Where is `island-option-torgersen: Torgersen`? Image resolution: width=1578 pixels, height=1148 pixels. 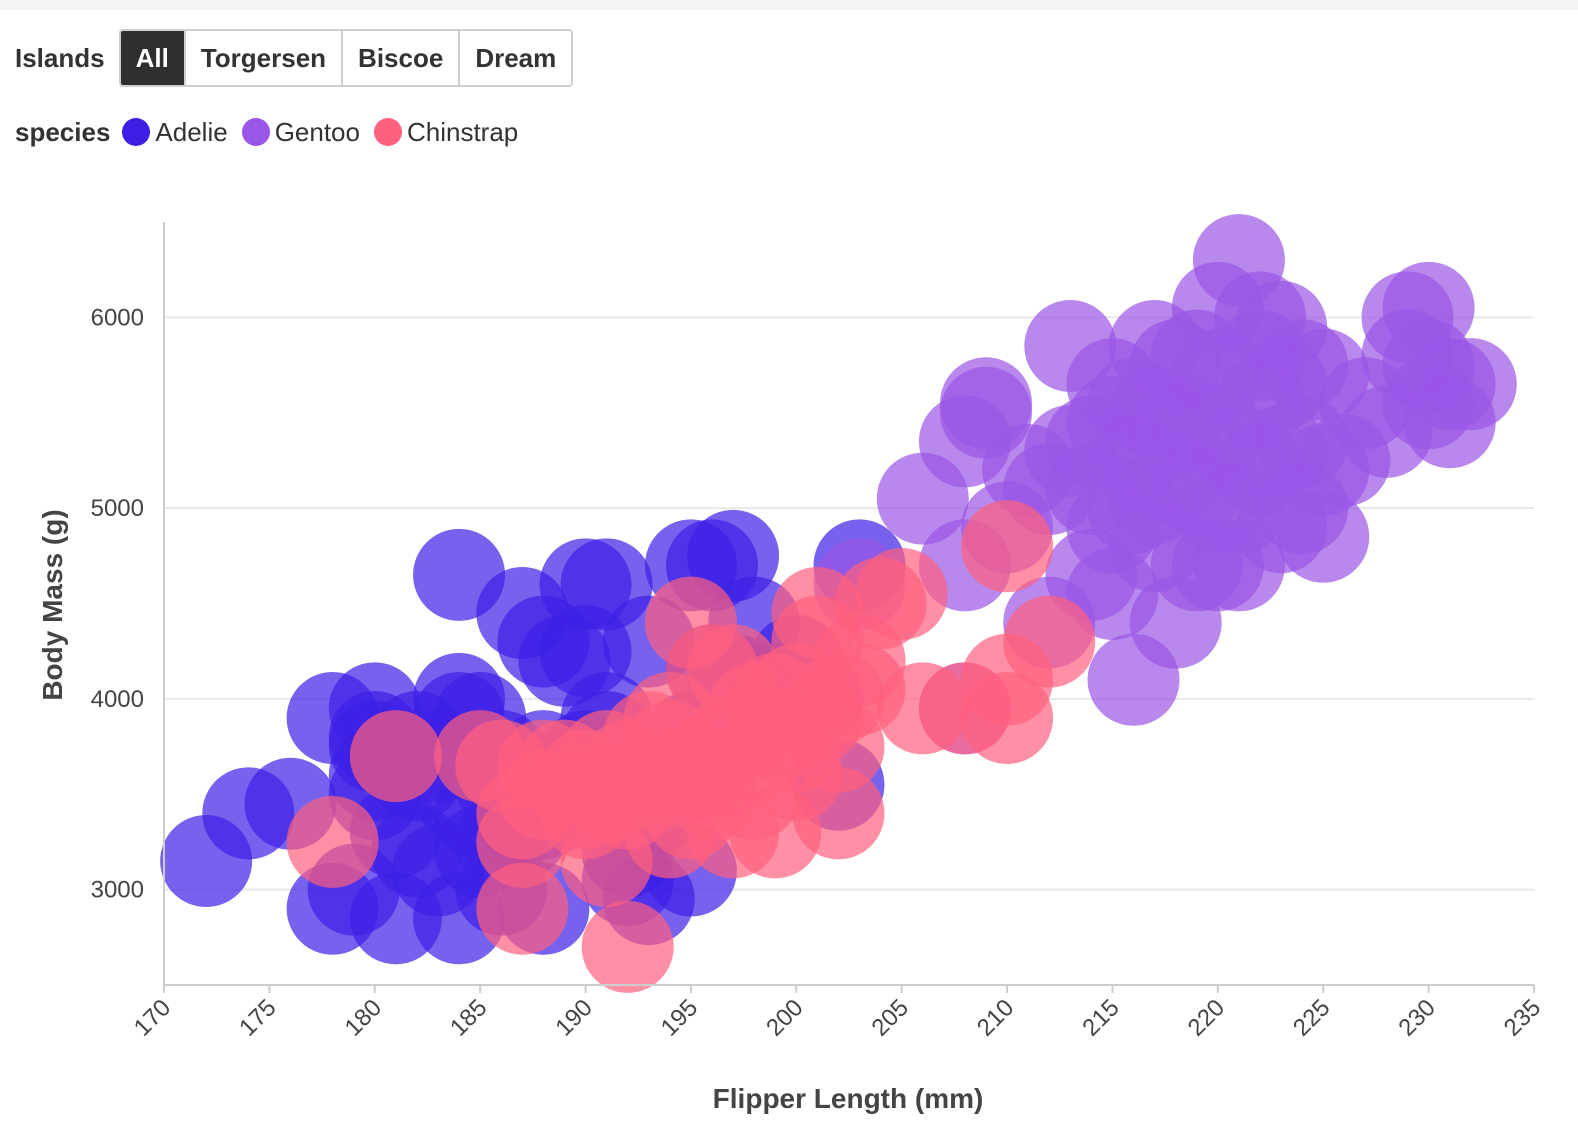 island-option-torgersen: Torgersen is located at coordinates (262, 58).